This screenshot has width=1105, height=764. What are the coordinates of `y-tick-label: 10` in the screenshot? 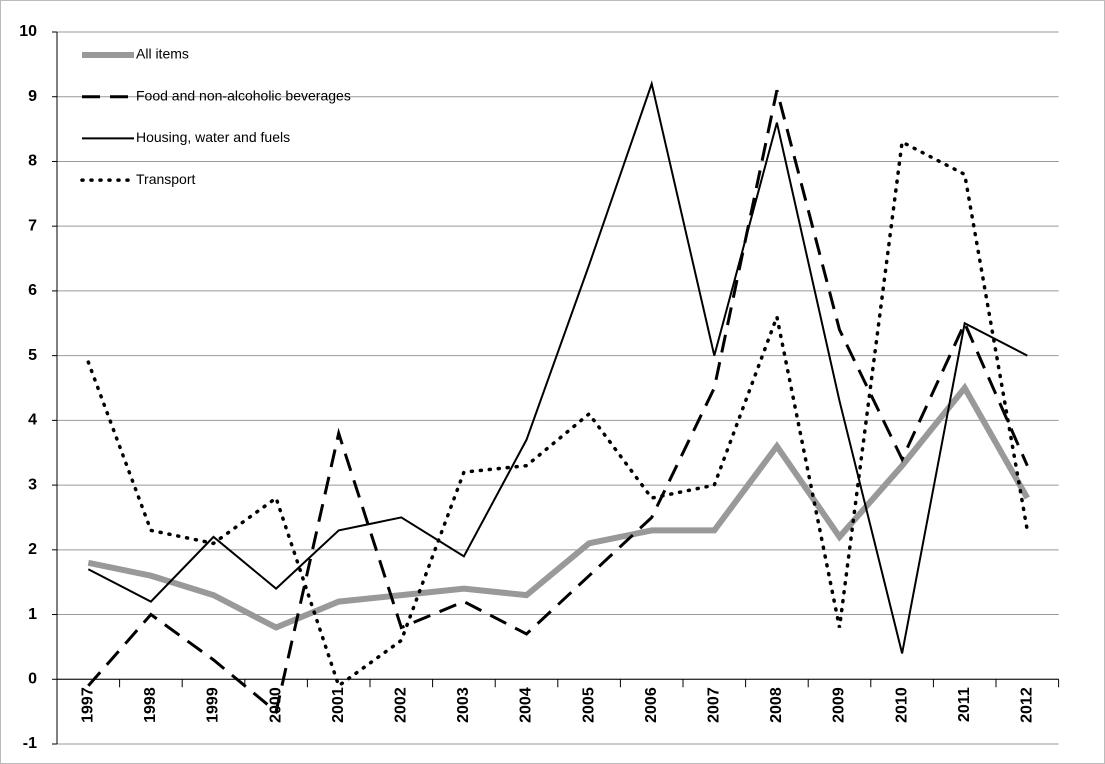 It's located at (28, 31).